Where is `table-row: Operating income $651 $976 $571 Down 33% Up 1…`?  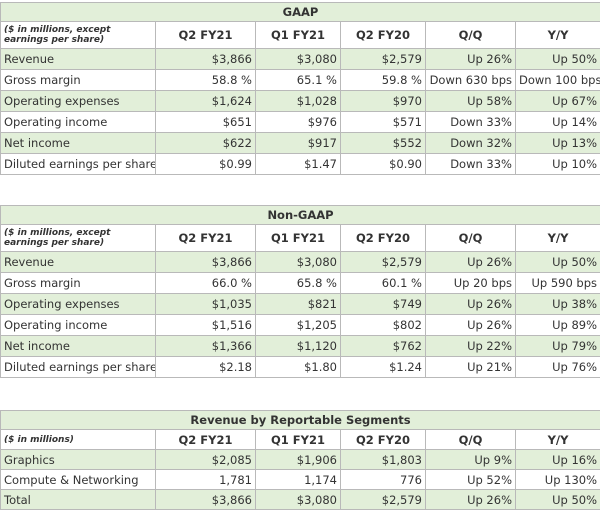
table-row: Operating income $651 $976 $571 Down 33% Up 1… is located at coordinates (300, 122).